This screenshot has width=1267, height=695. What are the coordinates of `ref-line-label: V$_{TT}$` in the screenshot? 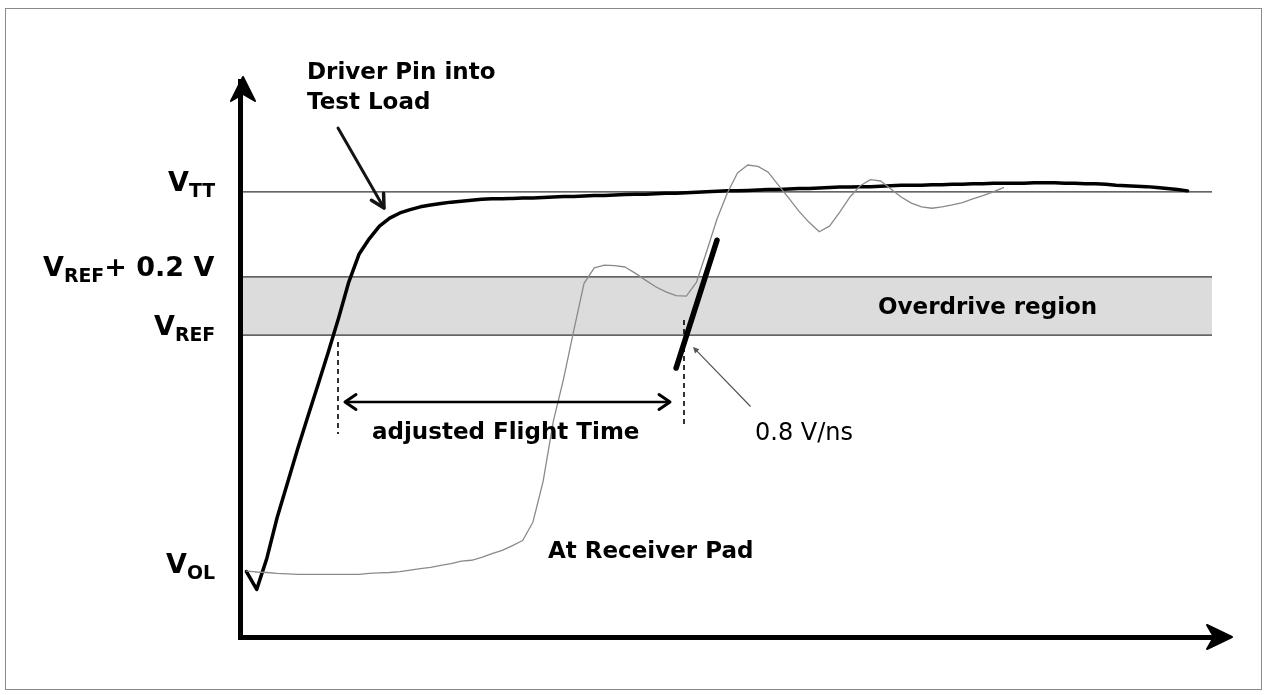 It's located at (192, 183).